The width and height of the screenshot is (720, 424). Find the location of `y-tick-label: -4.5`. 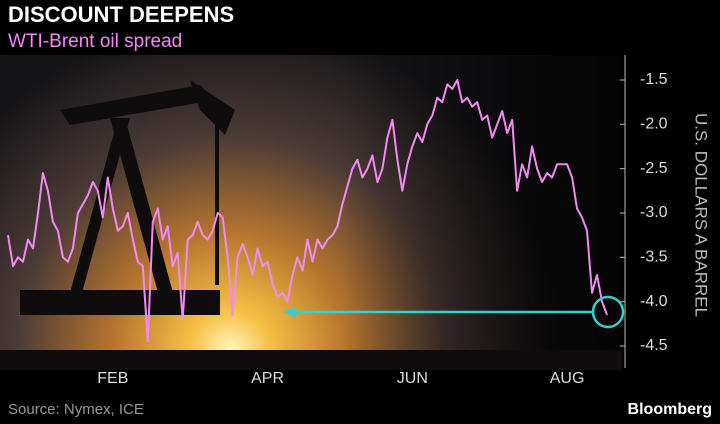

y-tick-label: -4.5 is located at coordinates (654, 345).